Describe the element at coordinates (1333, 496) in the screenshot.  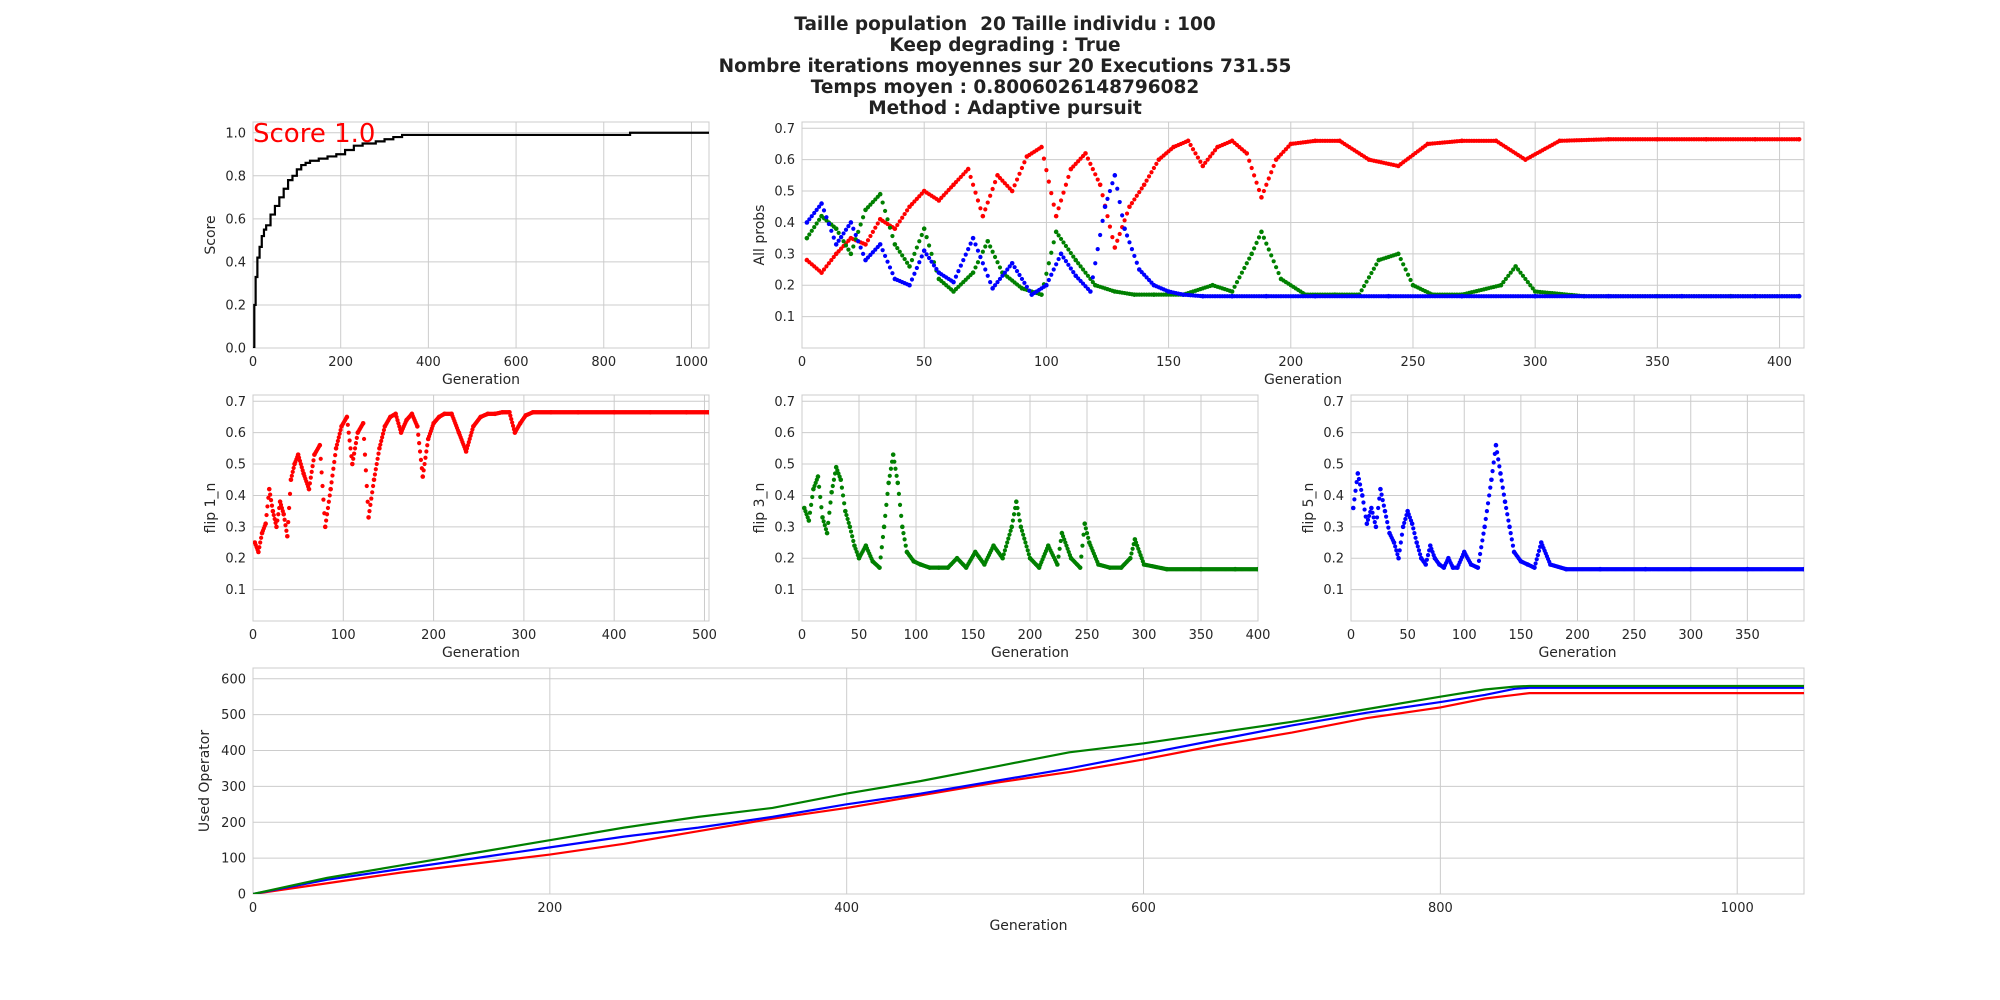
I see `y-tick-label: 0.4` at that location.